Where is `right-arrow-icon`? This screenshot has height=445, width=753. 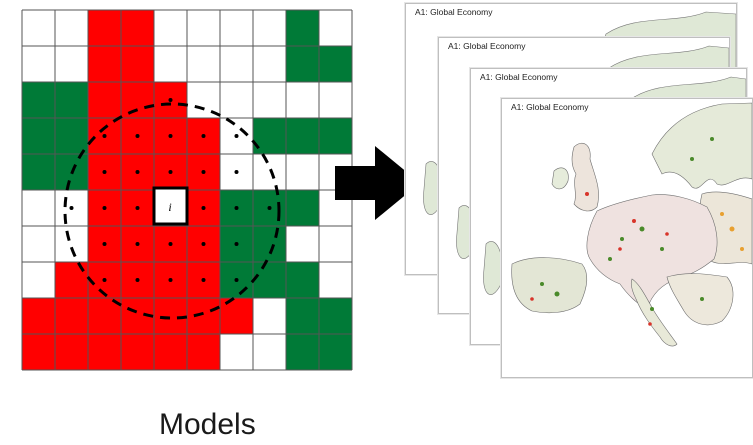 right-arrow-icon is located at coordinates (377, 183).